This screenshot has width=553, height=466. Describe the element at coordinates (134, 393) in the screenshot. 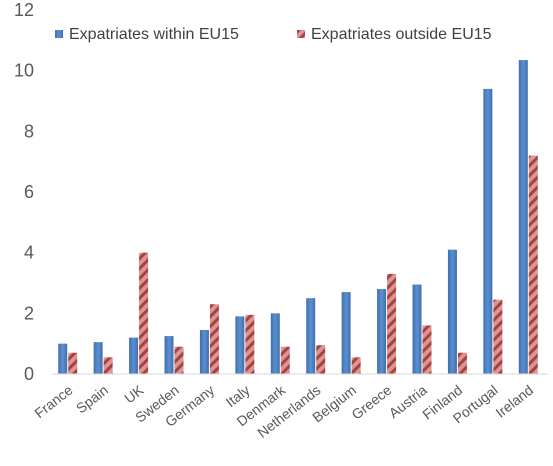

I see `x-tick-label: UK` at that location.